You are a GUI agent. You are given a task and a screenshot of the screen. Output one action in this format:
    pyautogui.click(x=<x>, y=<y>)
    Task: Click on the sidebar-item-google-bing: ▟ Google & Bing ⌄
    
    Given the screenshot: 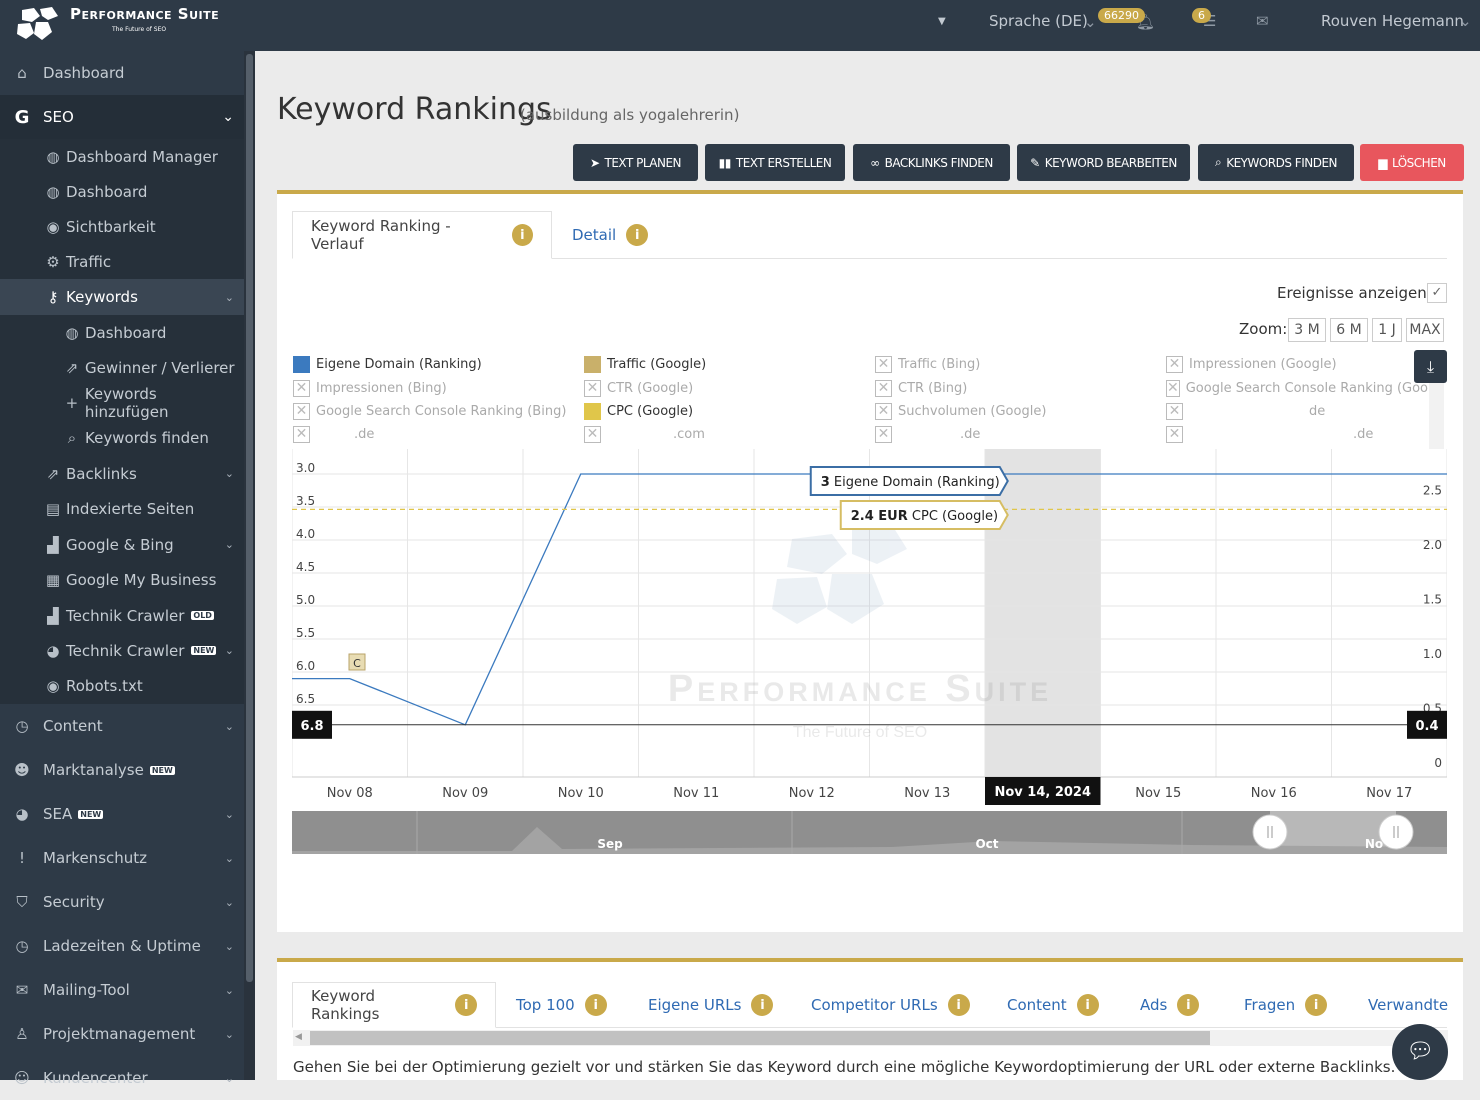 What is the action you would take?
    pyautogui.click(x=122, y=544)
    